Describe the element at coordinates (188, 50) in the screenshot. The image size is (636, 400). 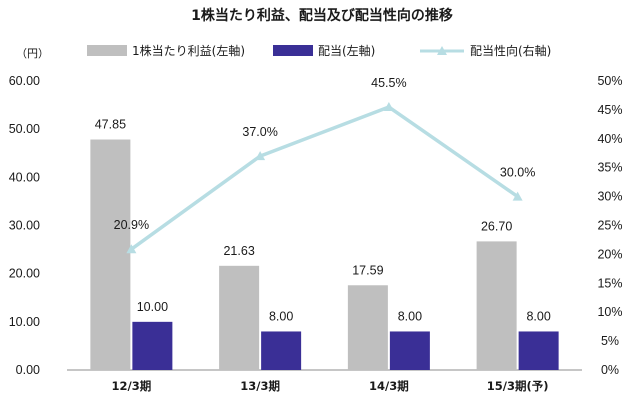
I see `legend-label: 1株当たり利益(左軸)` at that location.